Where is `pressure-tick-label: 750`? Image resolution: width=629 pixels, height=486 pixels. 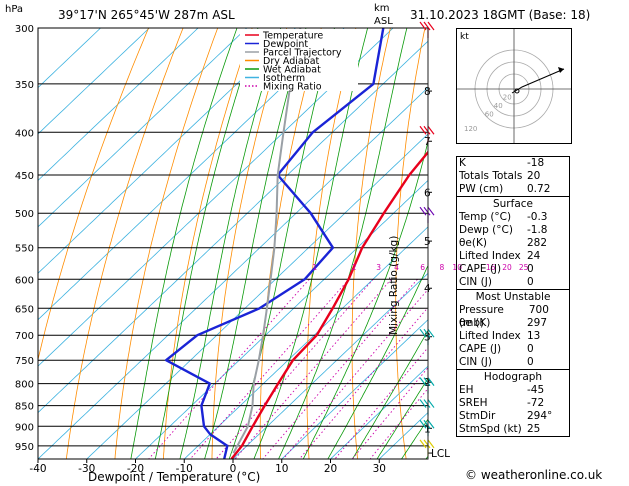 pressure-tick-label: 750 is located at coordinates (24, 361).